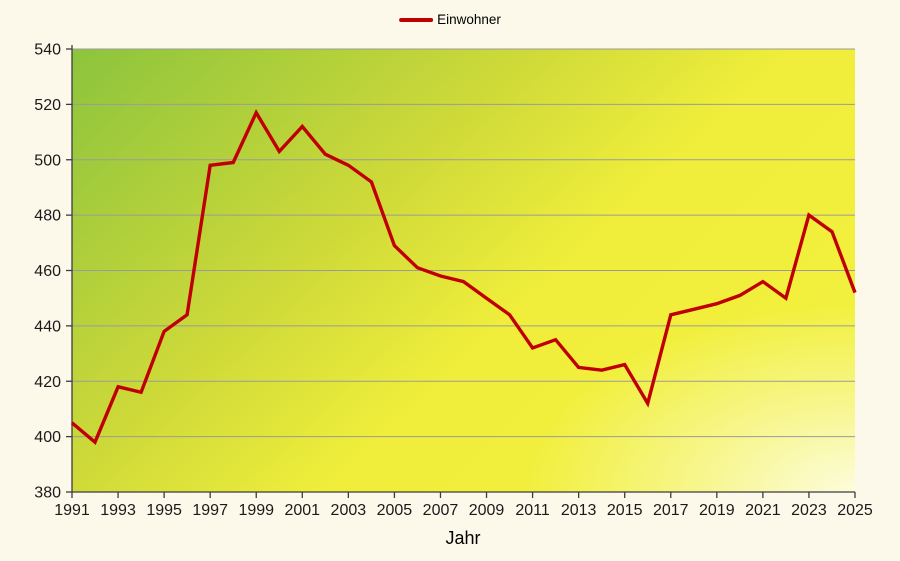 The image size is (900, 561). What do you see at coordinates (47, 382) in the screenshot?
I see `y-tick-label: 420` at bounding box center [47, 382].